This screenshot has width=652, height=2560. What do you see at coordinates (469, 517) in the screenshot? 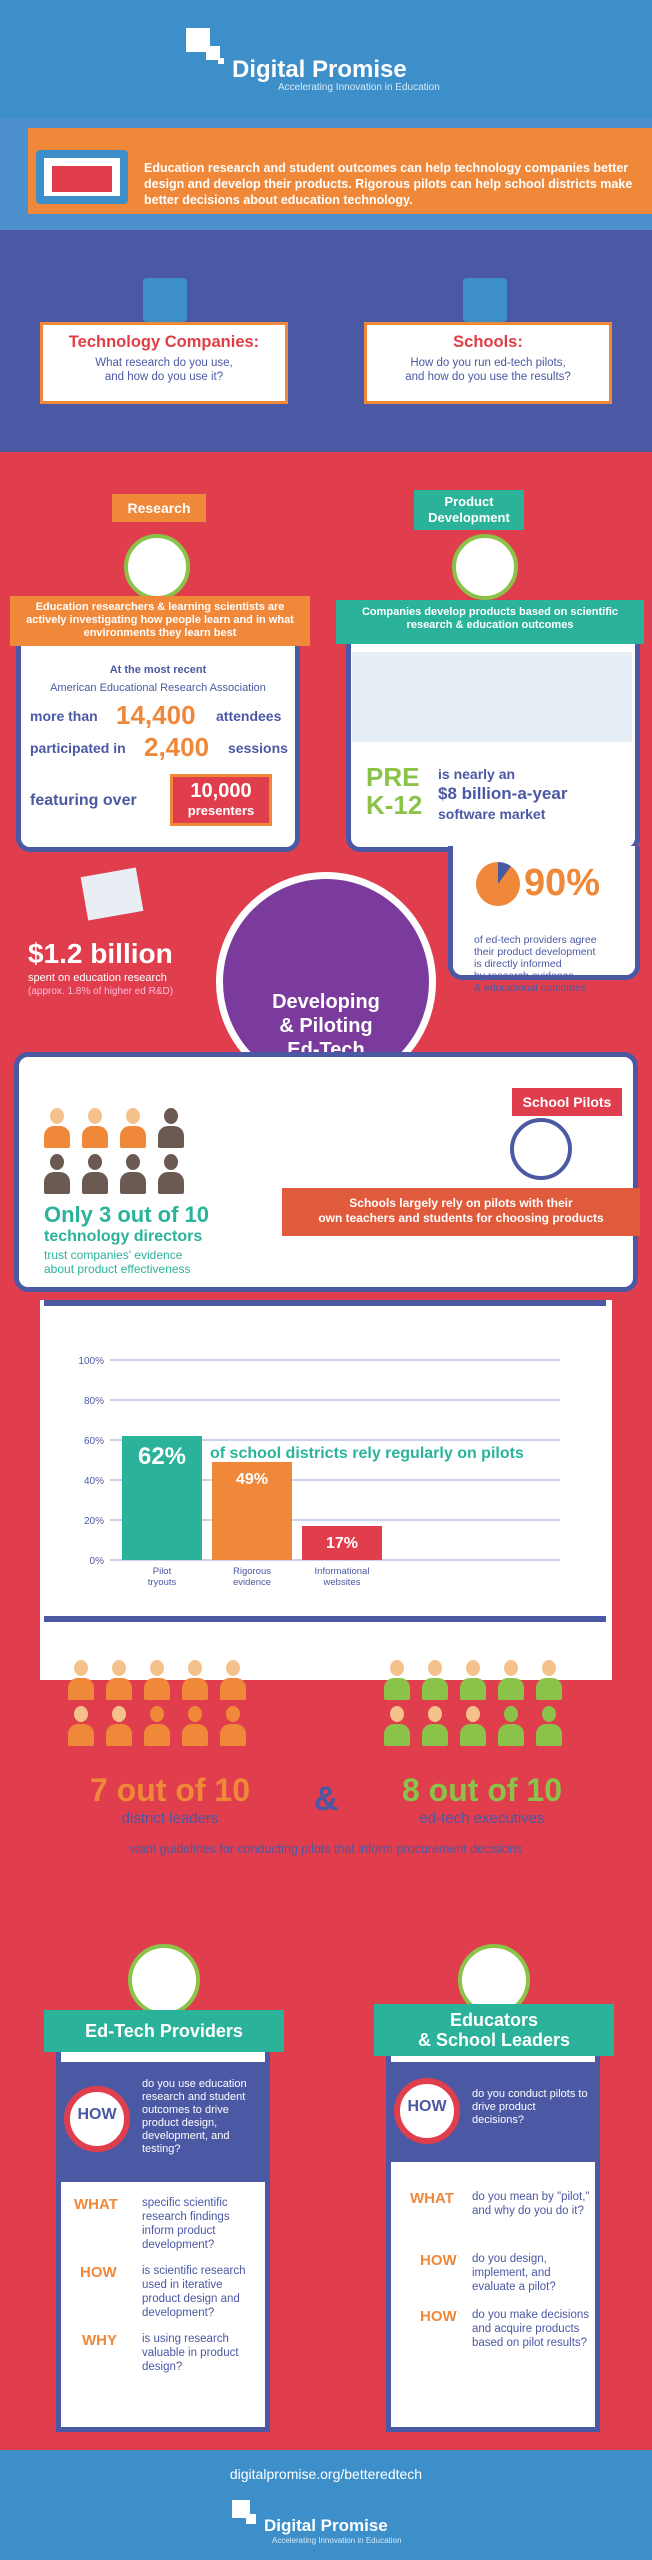
I see `product-label-2: Development` at bounding box center [469, 517].